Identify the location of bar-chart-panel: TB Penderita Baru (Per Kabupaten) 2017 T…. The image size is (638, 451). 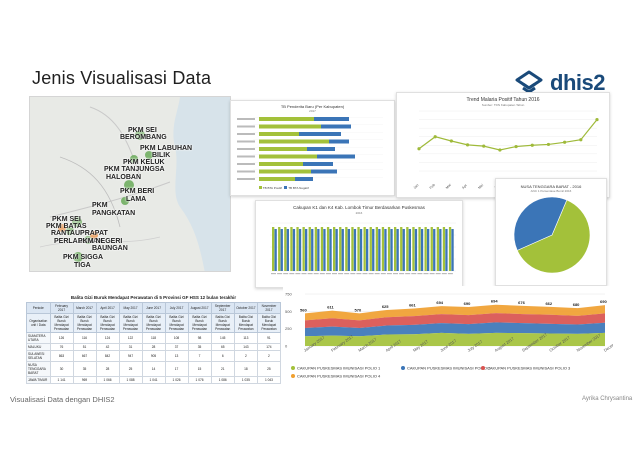
(312, 148).